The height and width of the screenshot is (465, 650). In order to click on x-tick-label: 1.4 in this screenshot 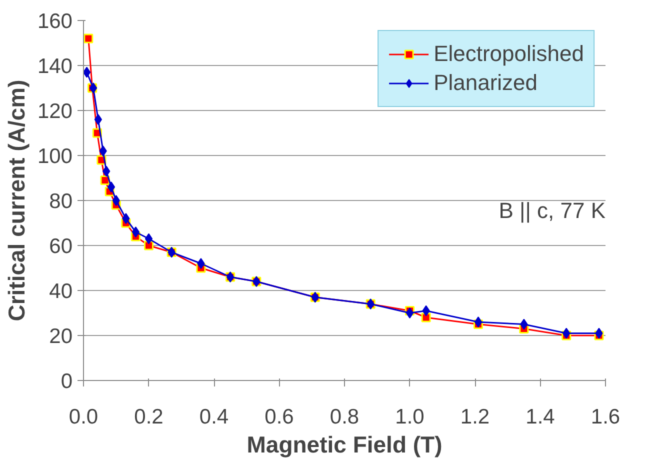, I will do `click(541, 417)`.